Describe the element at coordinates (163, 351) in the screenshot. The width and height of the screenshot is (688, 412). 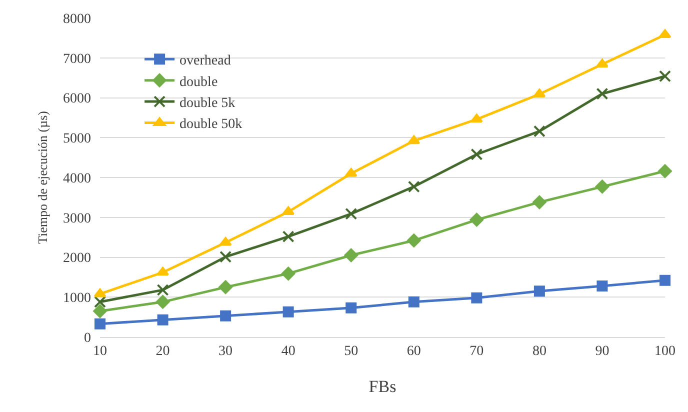
I see `x-tick-label: 20` at that location.